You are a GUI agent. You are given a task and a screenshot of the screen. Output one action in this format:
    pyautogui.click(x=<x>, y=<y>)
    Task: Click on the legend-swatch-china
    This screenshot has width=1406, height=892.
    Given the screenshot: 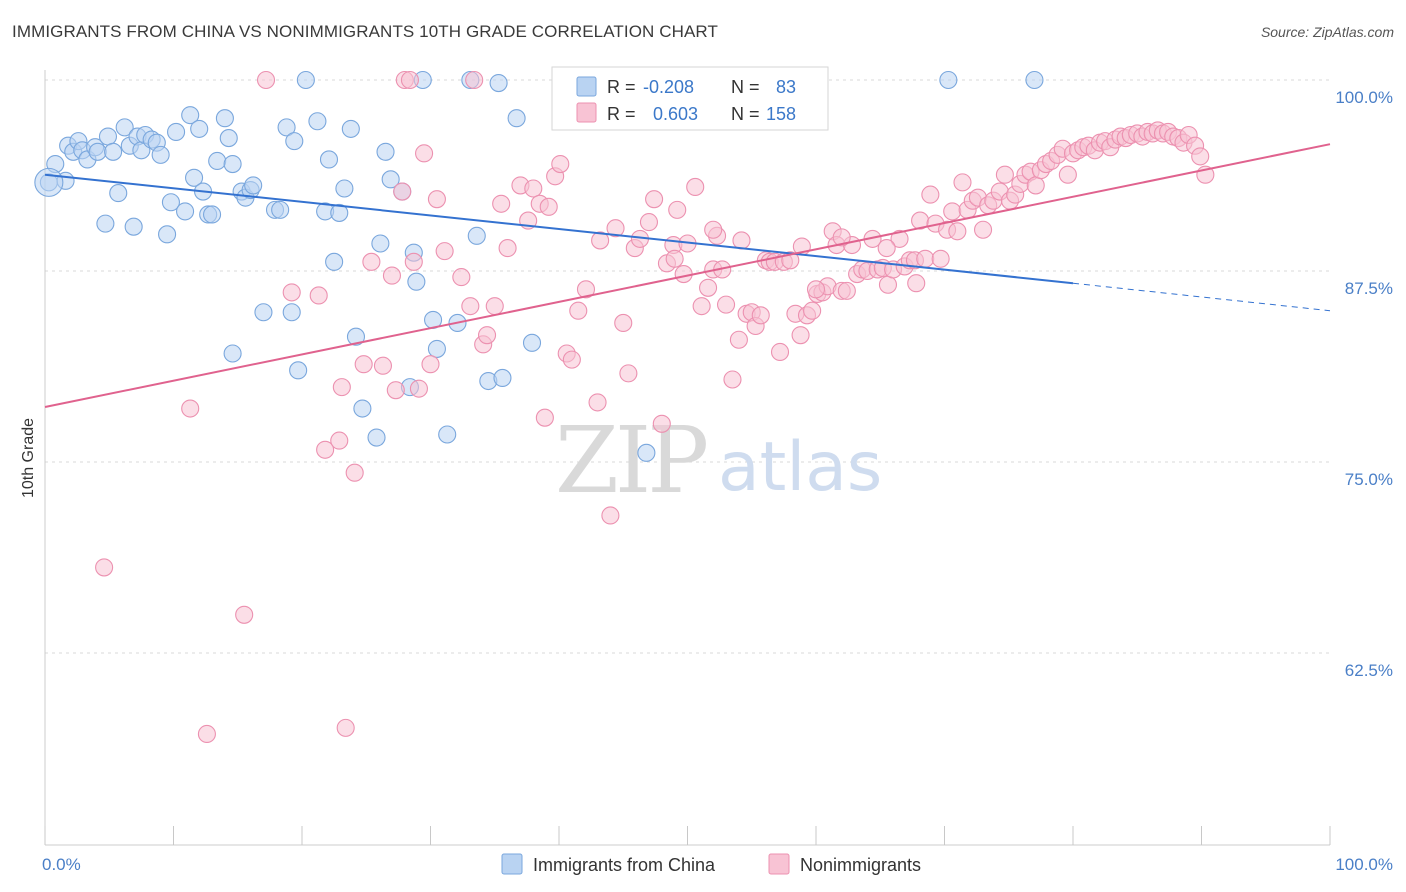 What is the action you would take?
    pyautogui.click(x=586, y=86)
    